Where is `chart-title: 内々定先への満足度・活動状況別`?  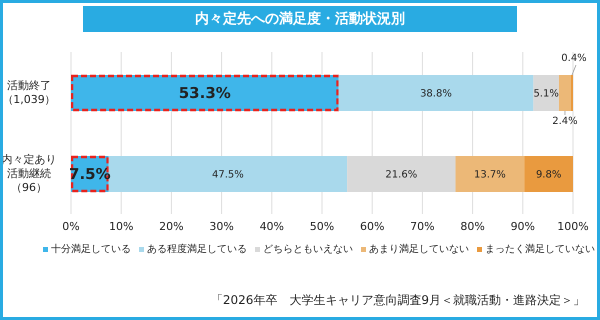
chart-title: 内々定先への満足度・活動状況別 is located at coordinates (300, 19).